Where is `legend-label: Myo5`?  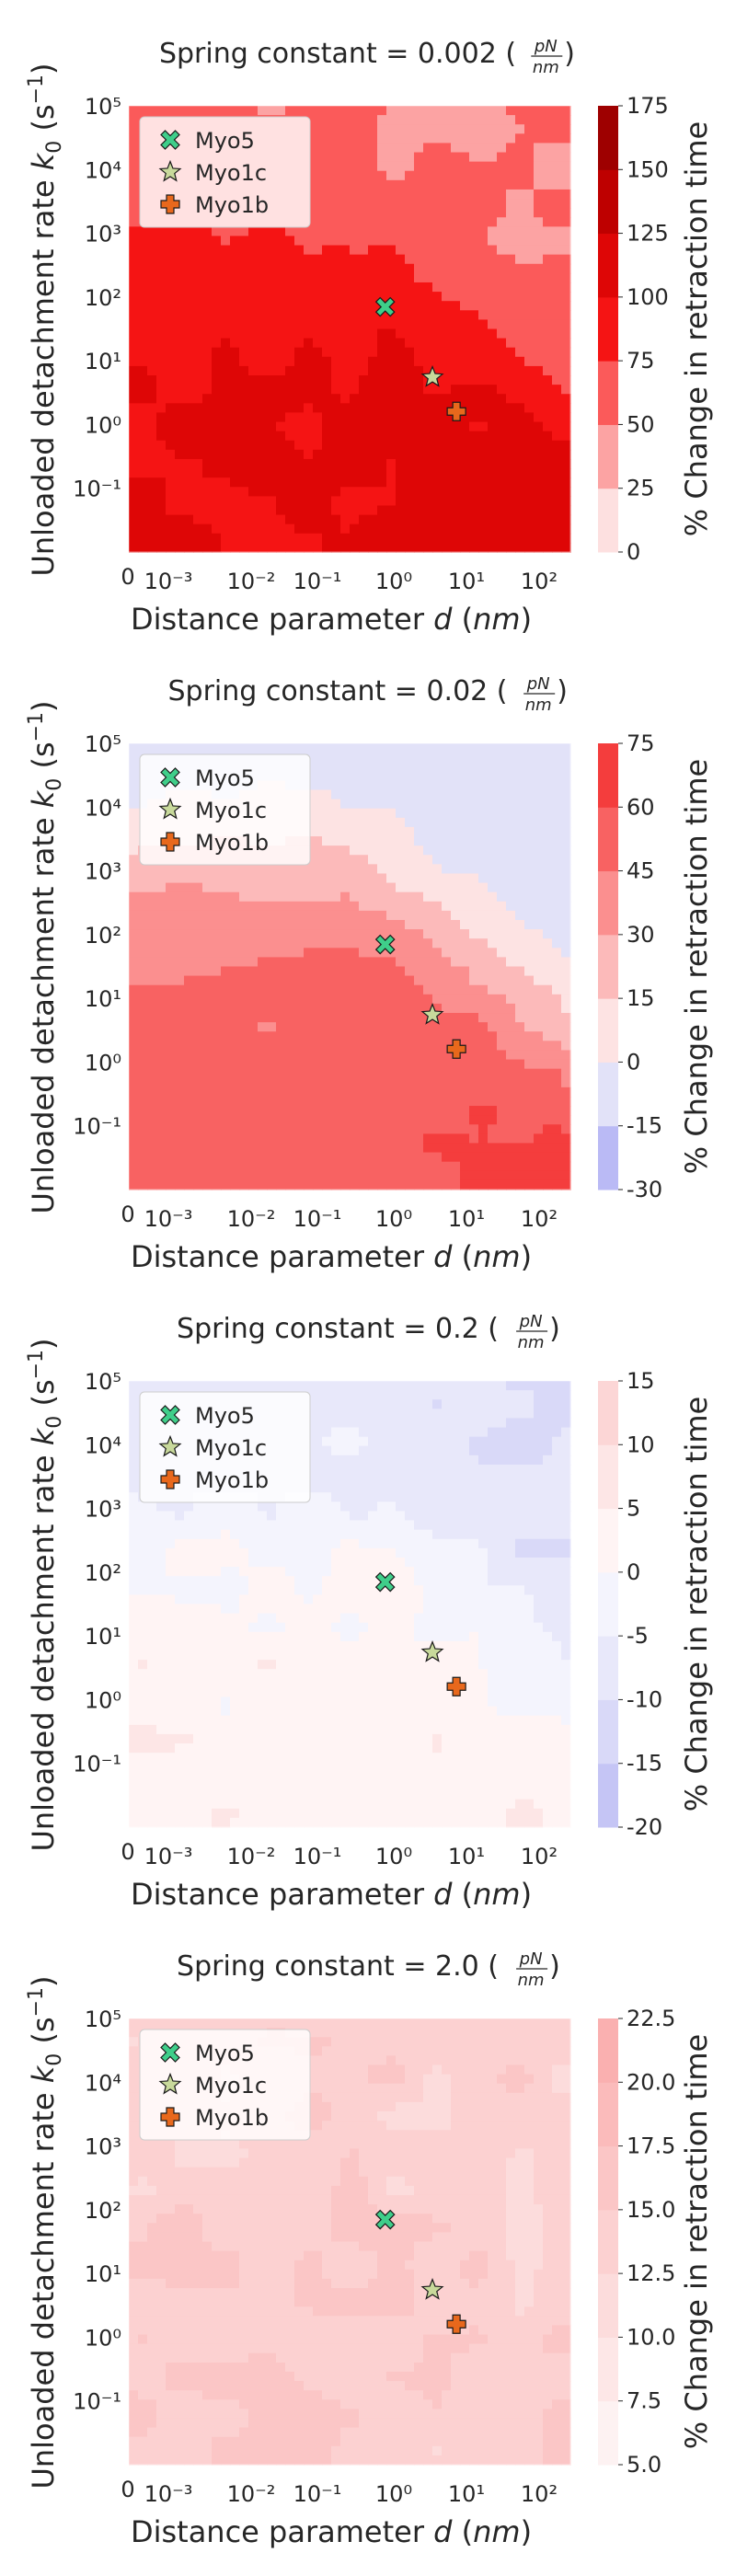
legend-label: Myo5 is located at coordinates (225, 778).